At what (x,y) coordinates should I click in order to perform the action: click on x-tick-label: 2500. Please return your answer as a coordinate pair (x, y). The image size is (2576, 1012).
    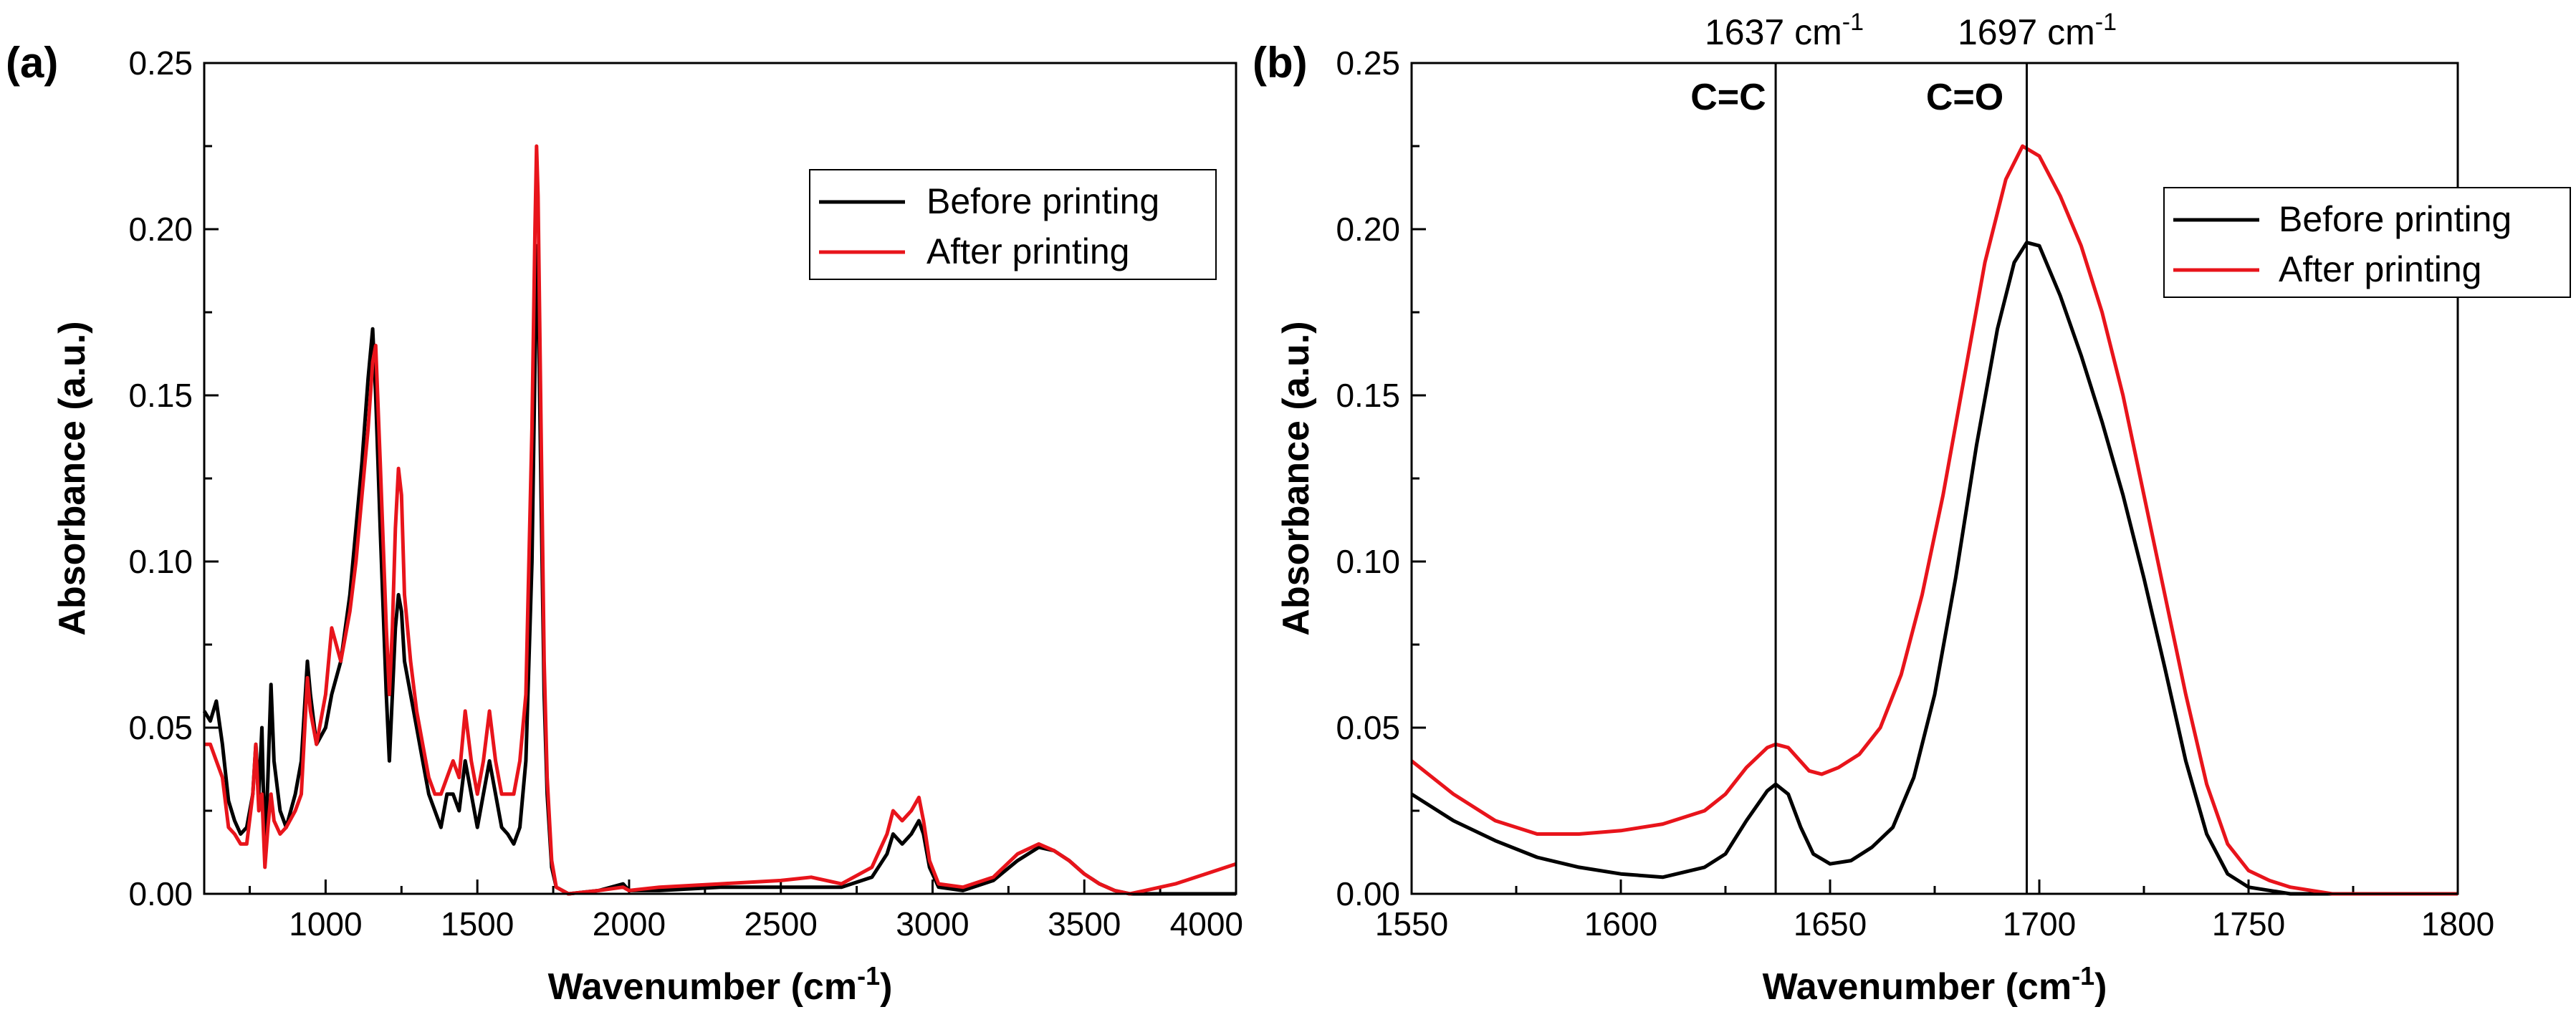
    Looking at the image, I should click on (781, 924).